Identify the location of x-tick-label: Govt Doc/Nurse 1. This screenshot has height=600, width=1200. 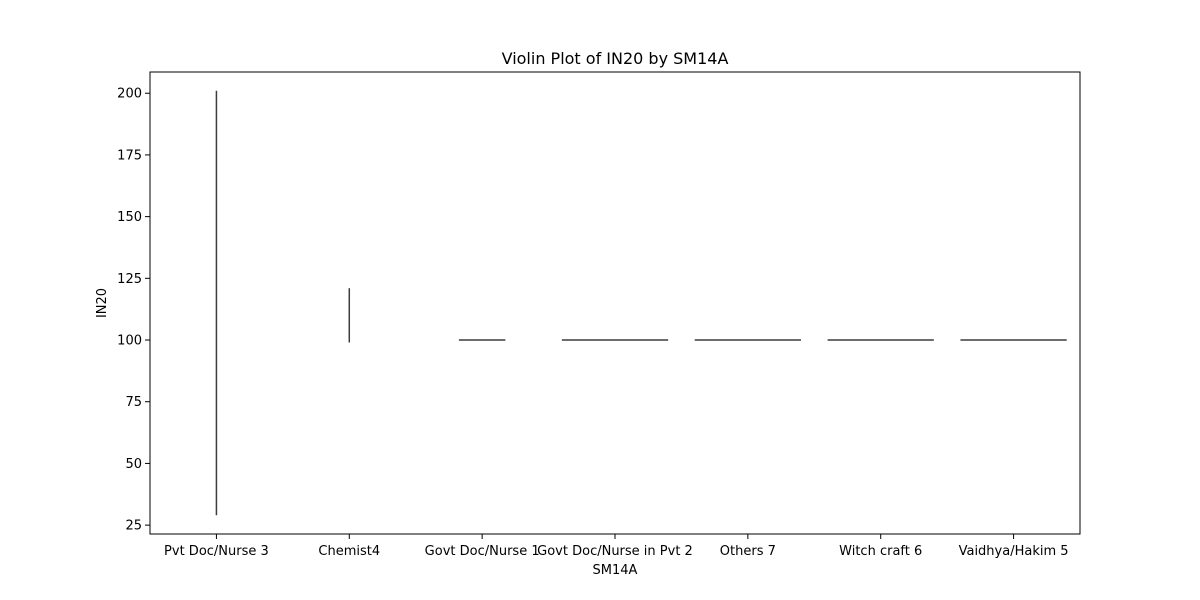
(482, 551).